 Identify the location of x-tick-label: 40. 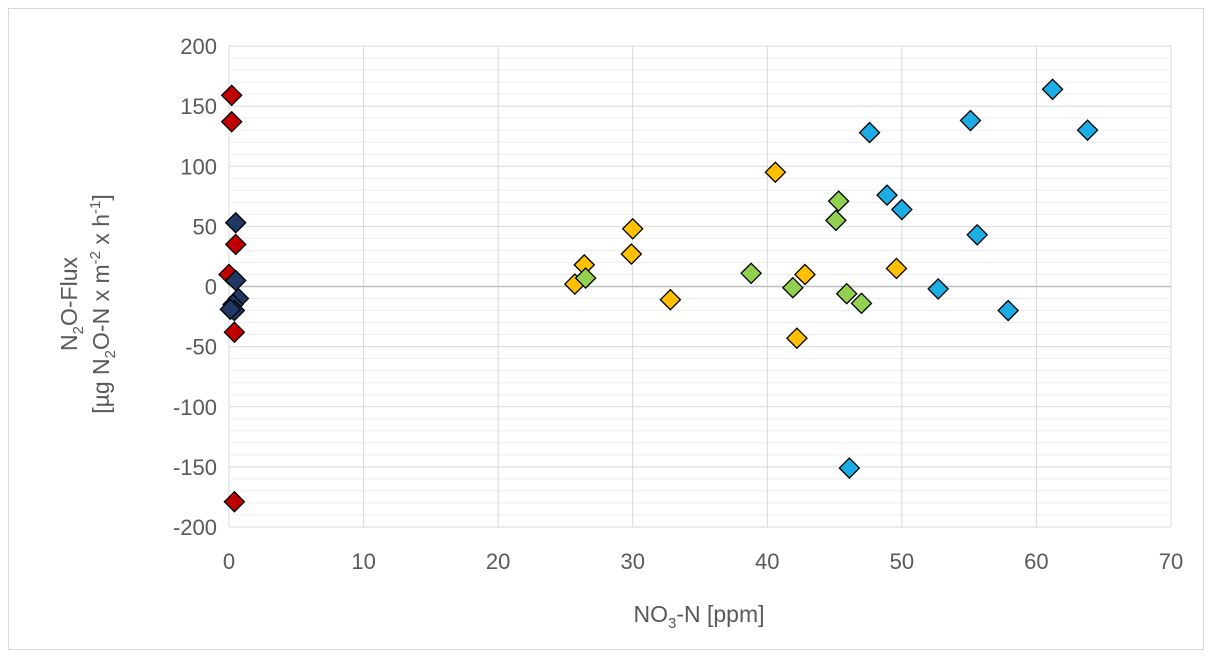
(767, 561).